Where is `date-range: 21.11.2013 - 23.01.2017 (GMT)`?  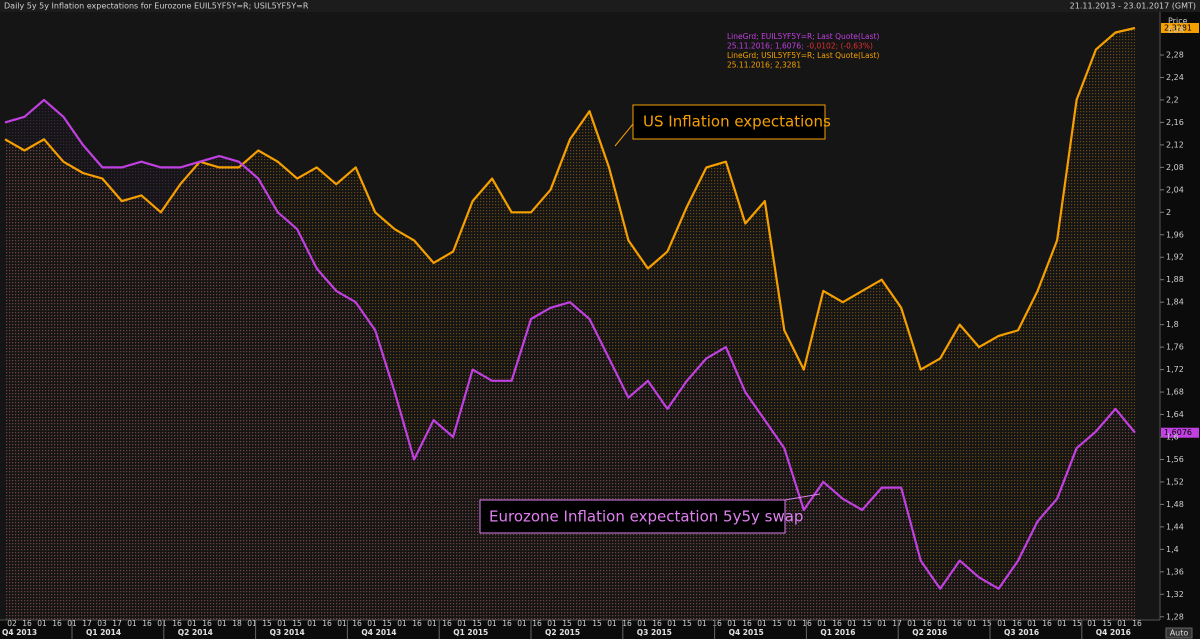 date-range: 21.11.2013 - 23.01.2017 (GMT) is located at coordinates (1133, 6).